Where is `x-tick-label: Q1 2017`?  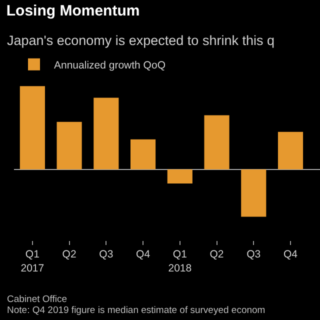
x-tick-label: Q1 2017 is located at coordinates (32, 261).